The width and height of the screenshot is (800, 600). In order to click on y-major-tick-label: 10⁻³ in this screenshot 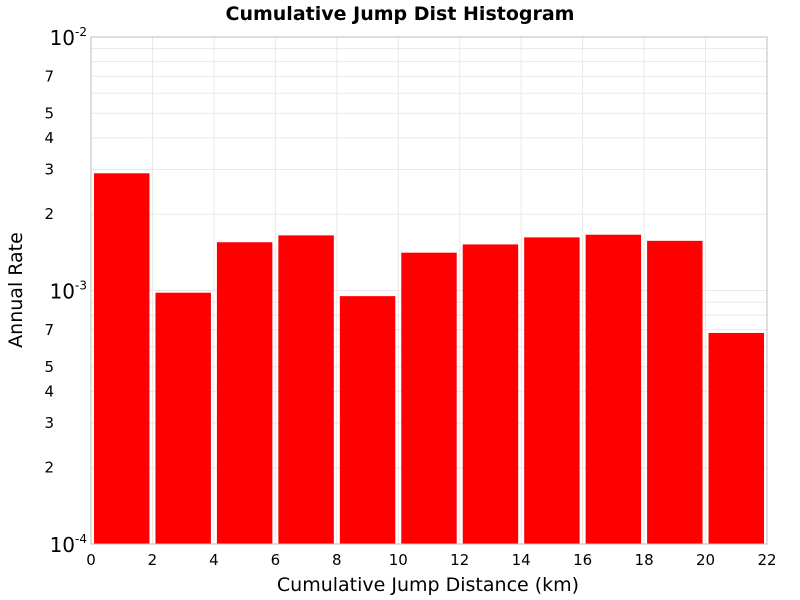, I will do `click(68, 291)`.